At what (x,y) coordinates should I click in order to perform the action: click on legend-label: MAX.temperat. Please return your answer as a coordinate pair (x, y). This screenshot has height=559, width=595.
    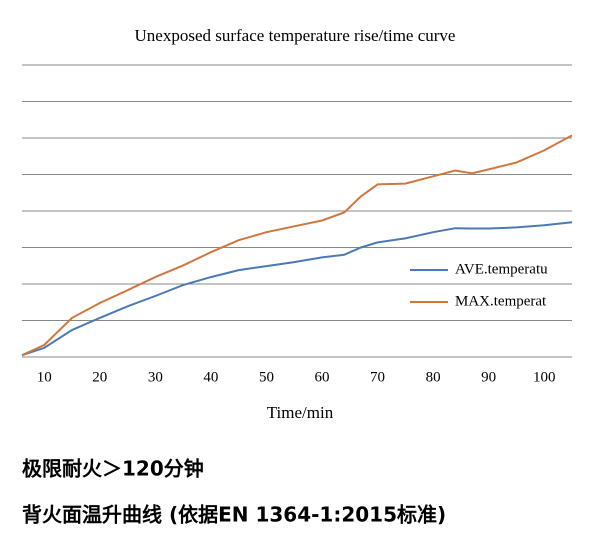
    Looking at the image, I should click on (501, 301).